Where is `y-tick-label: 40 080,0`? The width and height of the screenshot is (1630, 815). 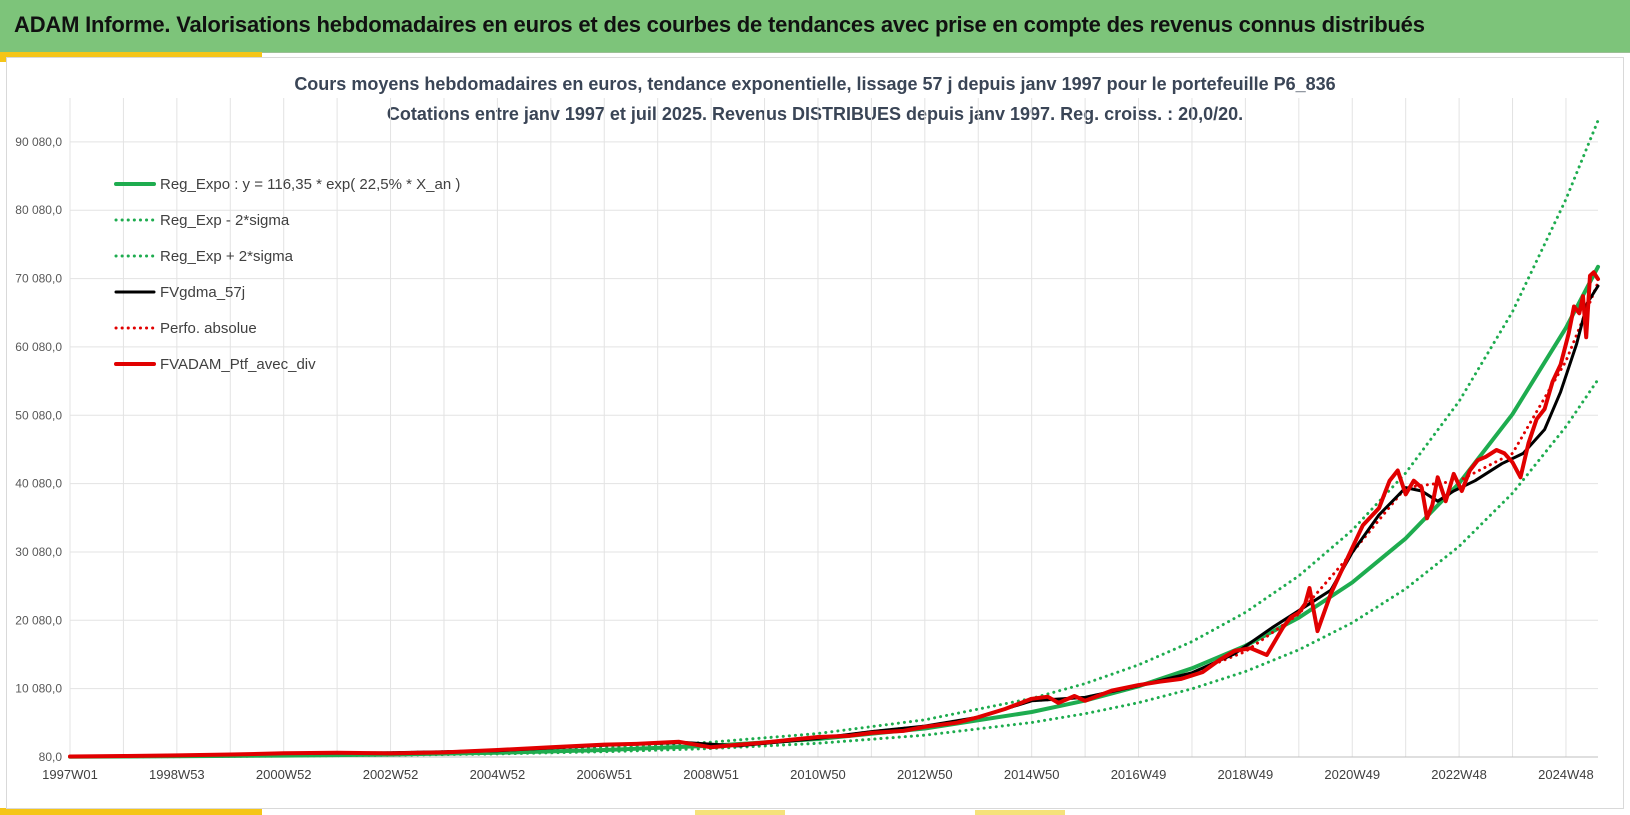
y-tick-label: 40 080,0 is located at coordinates (38, 484).